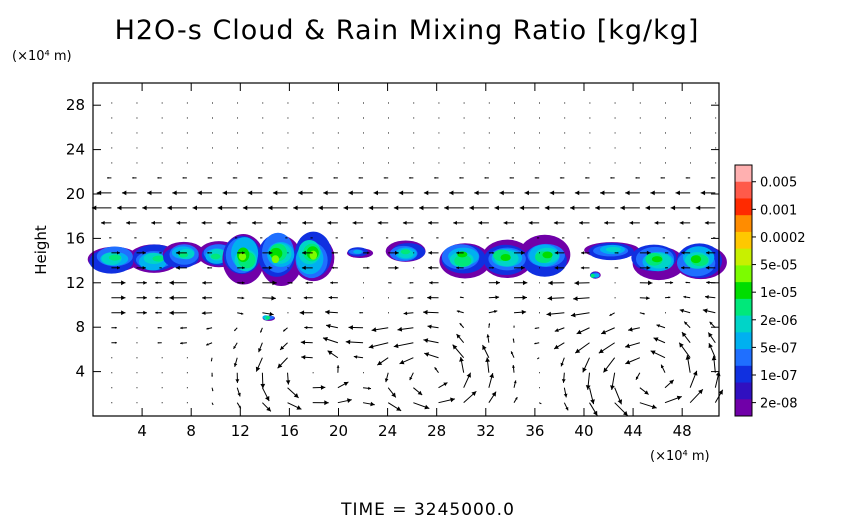  I want to click on y-tick-label: 20, so click(75, 194).